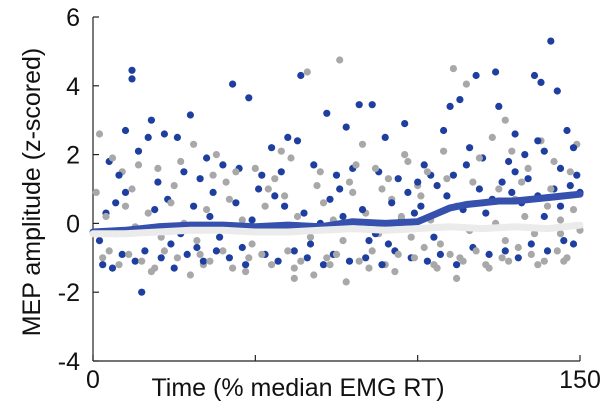 This screenshot has height=412, width=613. I want to click on y-tick-label: 4, so click(73, 87).